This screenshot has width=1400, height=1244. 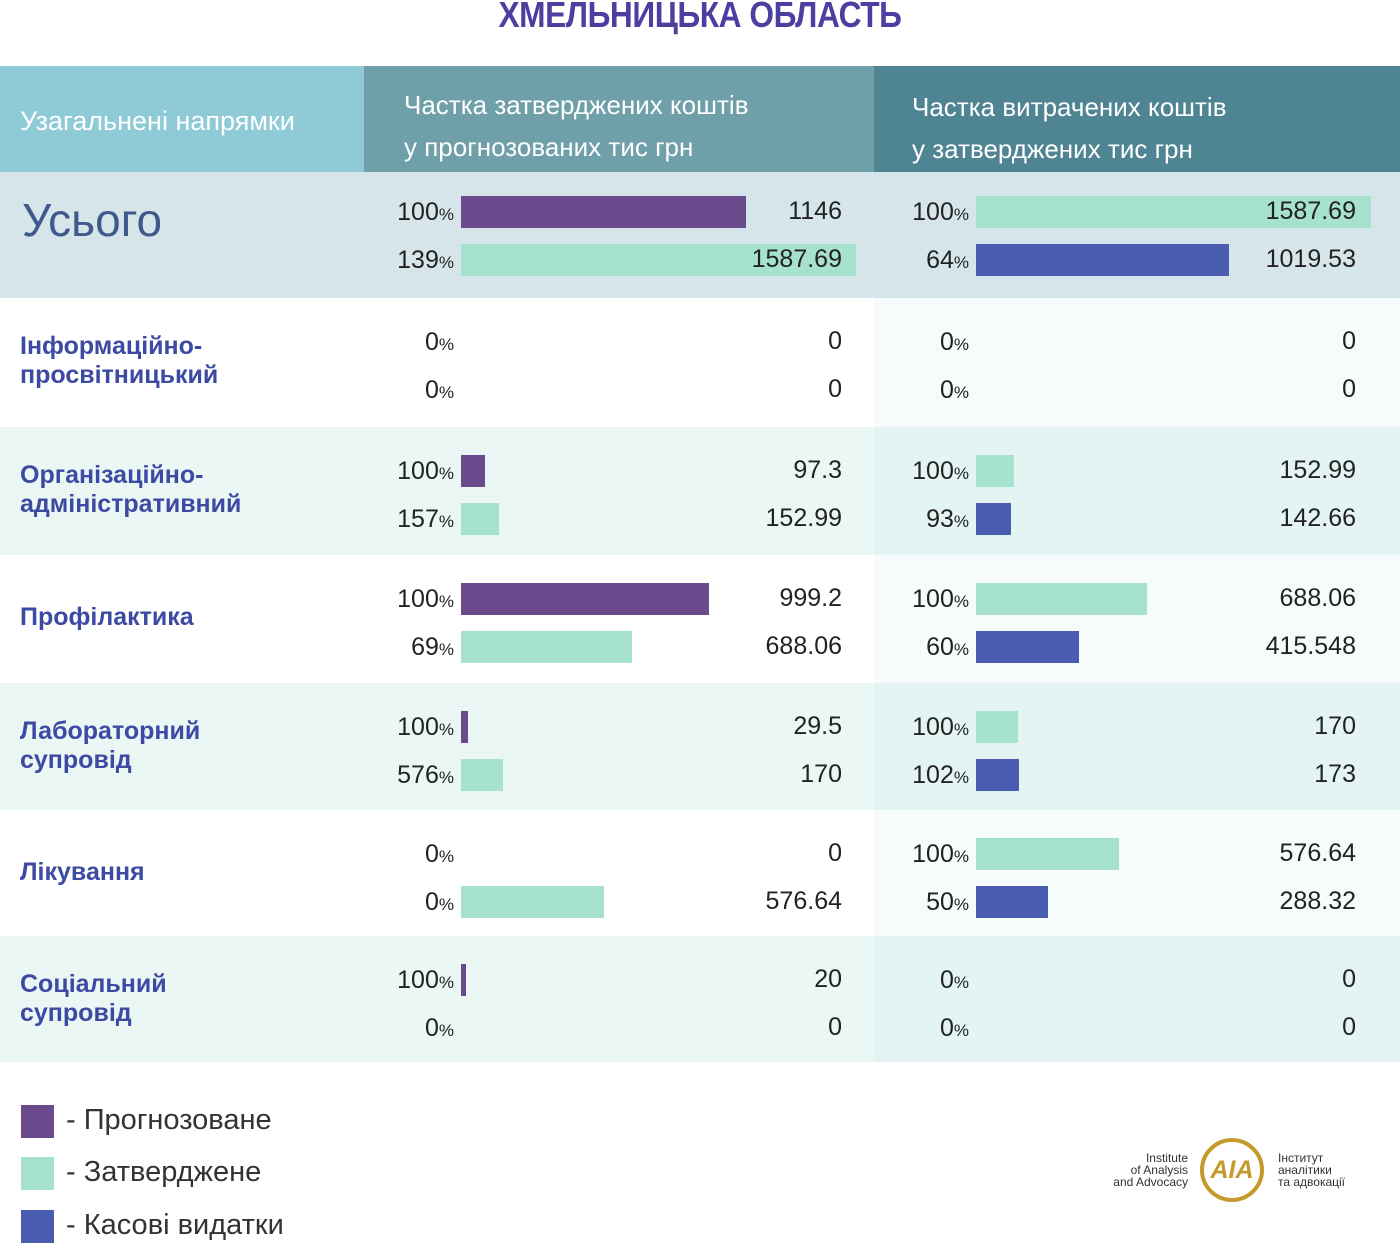 What do you see at coordinates (1310, 211) in the screenshot?
I see `spent-value: 1587.69` at bounding box center [1310, 211].